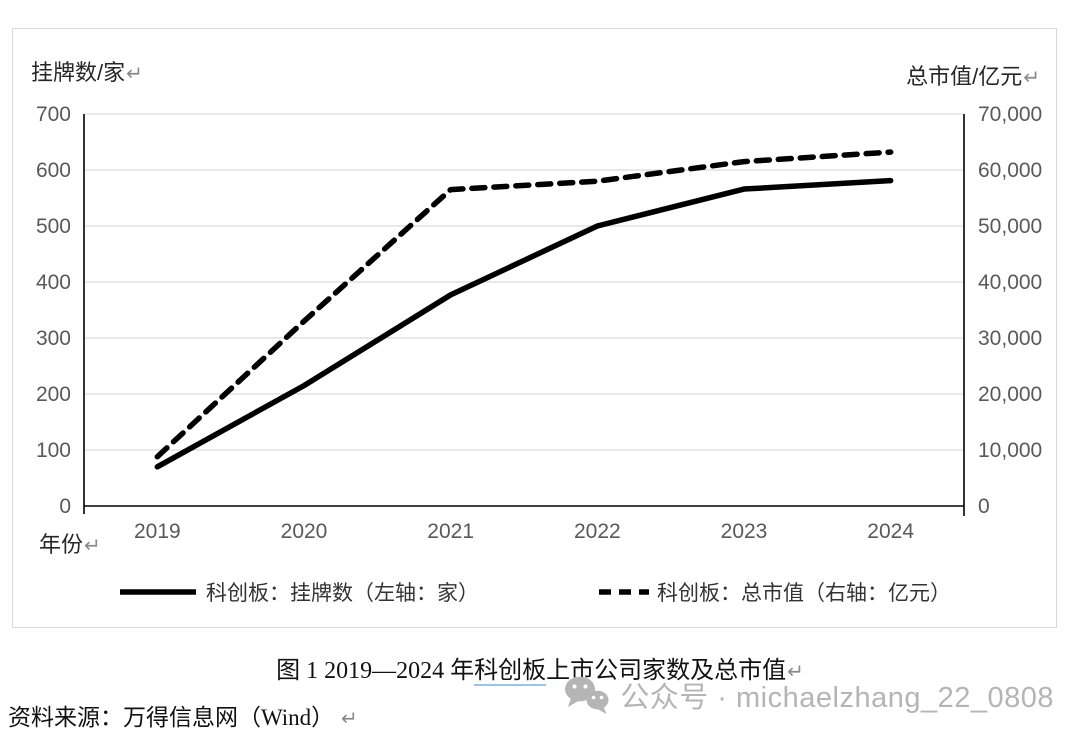  I want to click on x-axis-tick-label: 2020, so click(304, 531).